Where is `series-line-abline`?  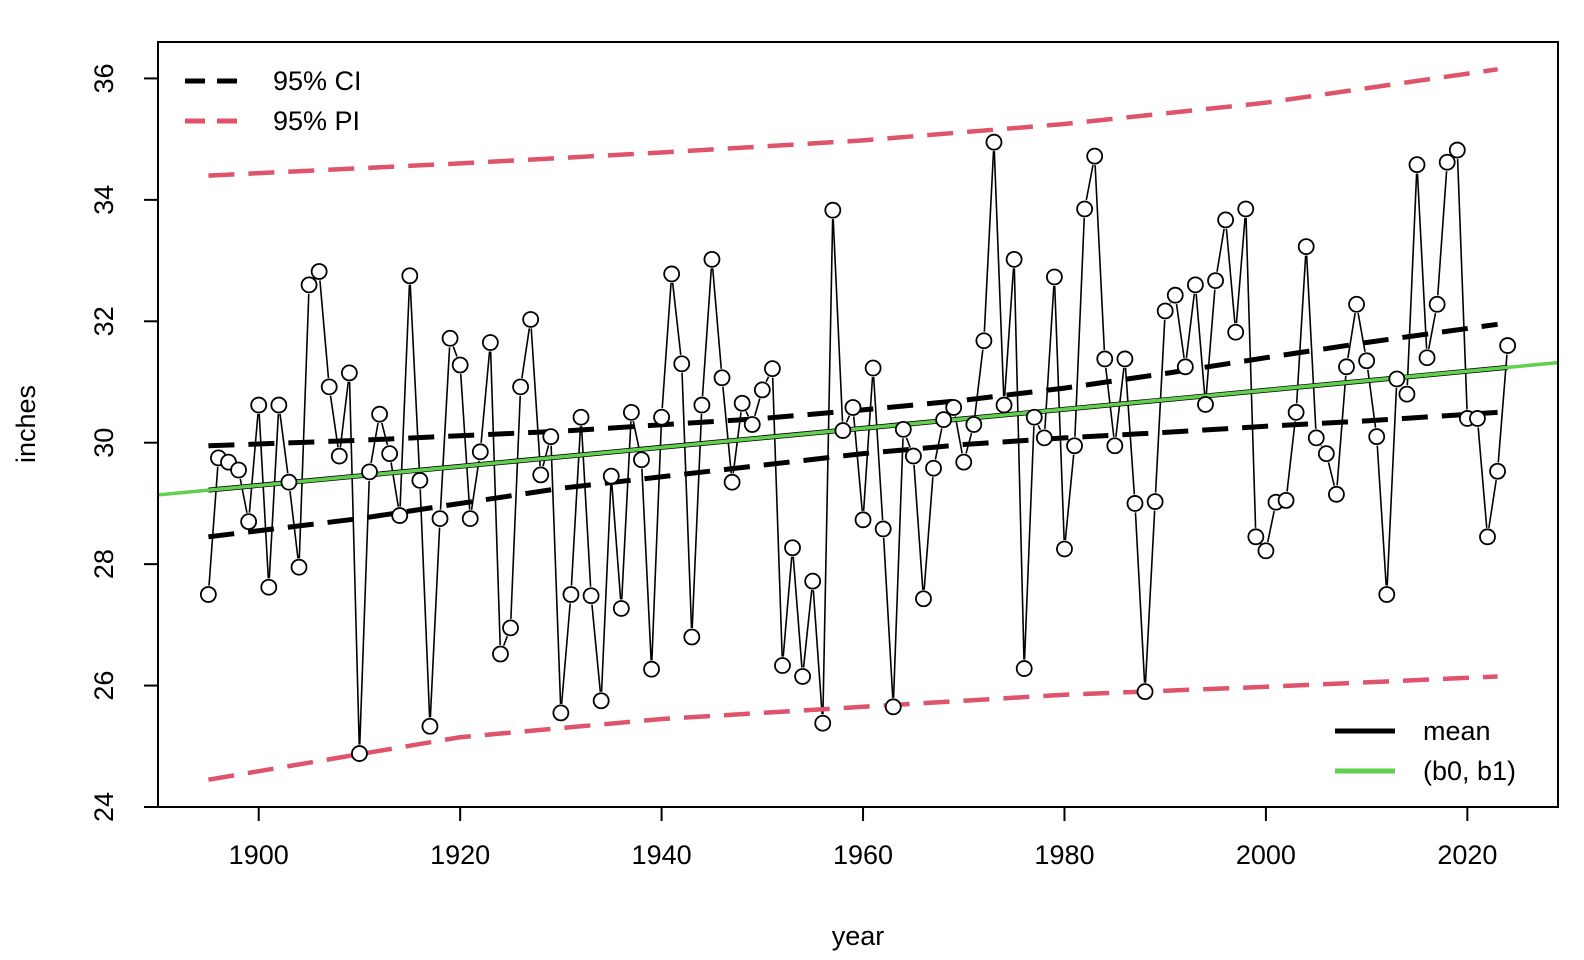
series-line-abline is located at coordinates (858, 428).